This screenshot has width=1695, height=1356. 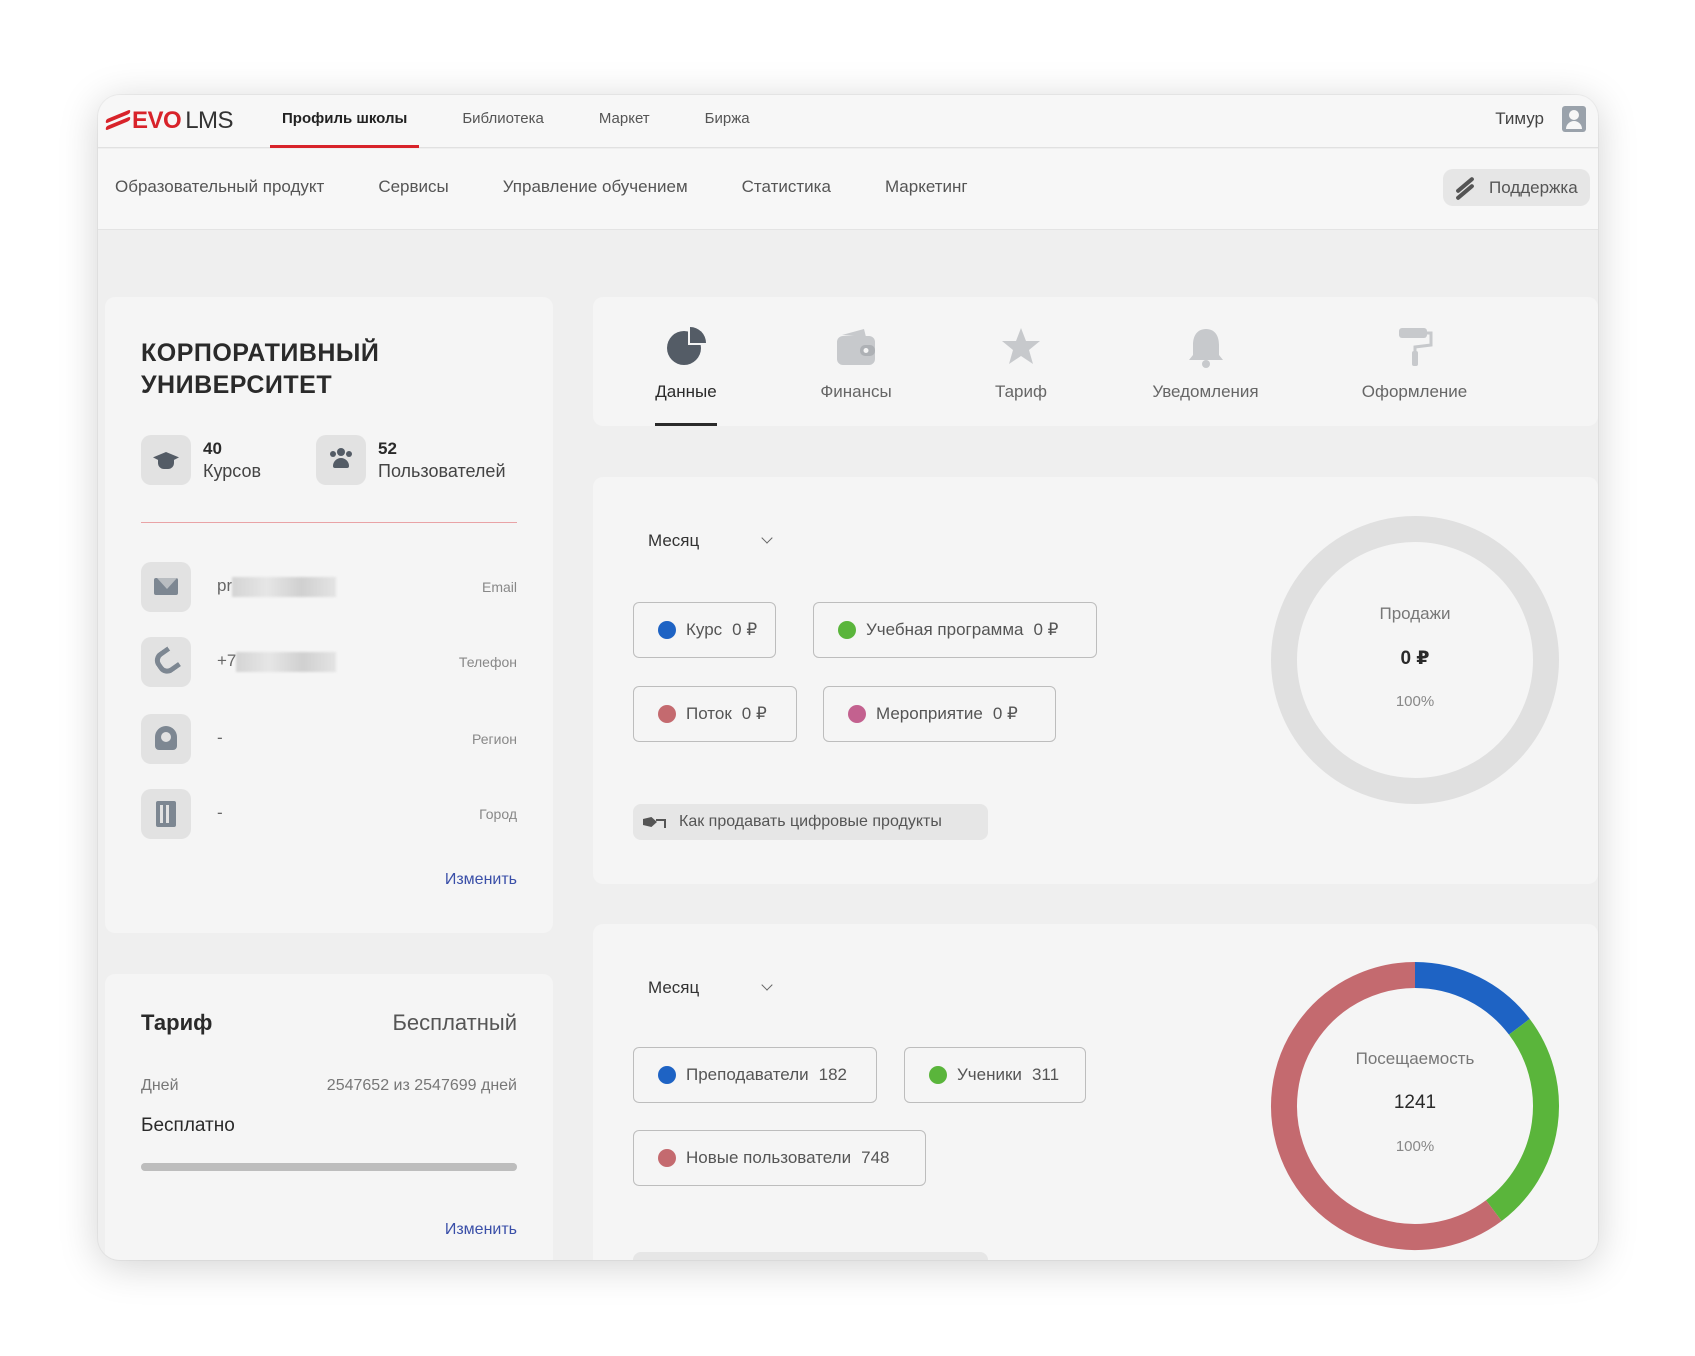 I want to click on attendance-legend-students: Ученики 311, so click(x=995, y=1075).